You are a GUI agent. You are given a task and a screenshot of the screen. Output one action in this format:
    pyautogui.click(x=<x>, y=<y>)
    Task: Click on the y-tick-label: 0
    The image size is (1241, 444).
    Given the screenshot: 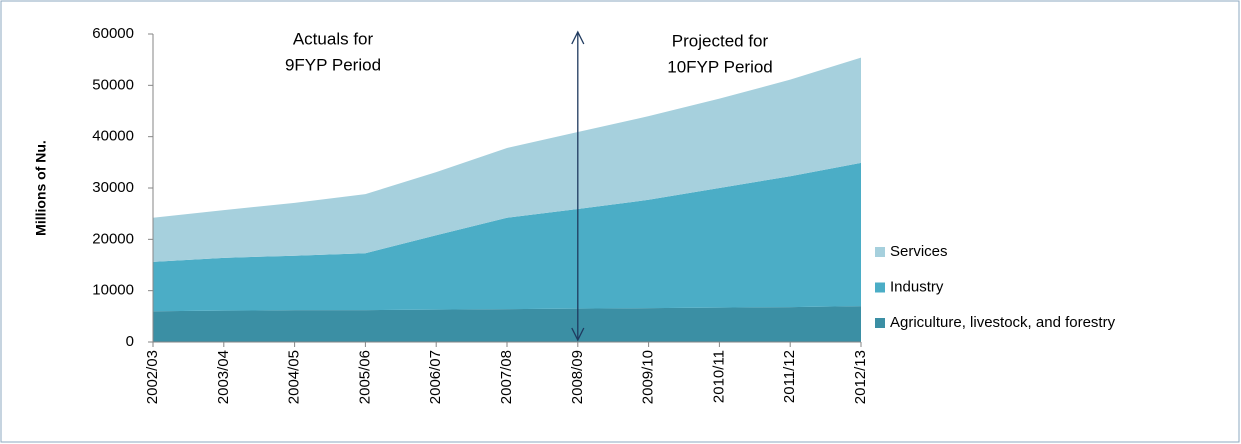 What is the action you would take?
    pyautogui.click(x=130, y=341)
    